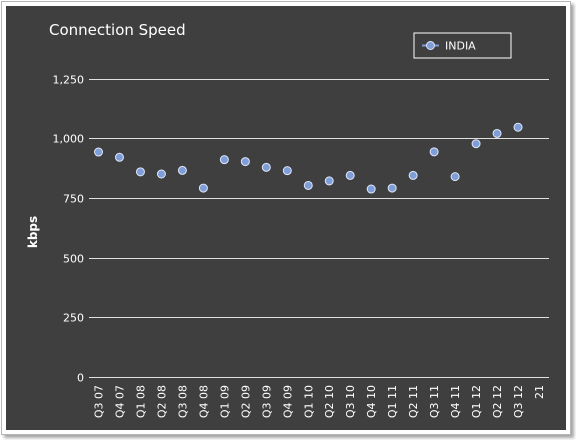 This screenshot has height=440, width=576. What do you see at coordinates (203, 401) in the screenshot?
I see `x-tick-label: Q4 08` at bounding box center [203, 401].